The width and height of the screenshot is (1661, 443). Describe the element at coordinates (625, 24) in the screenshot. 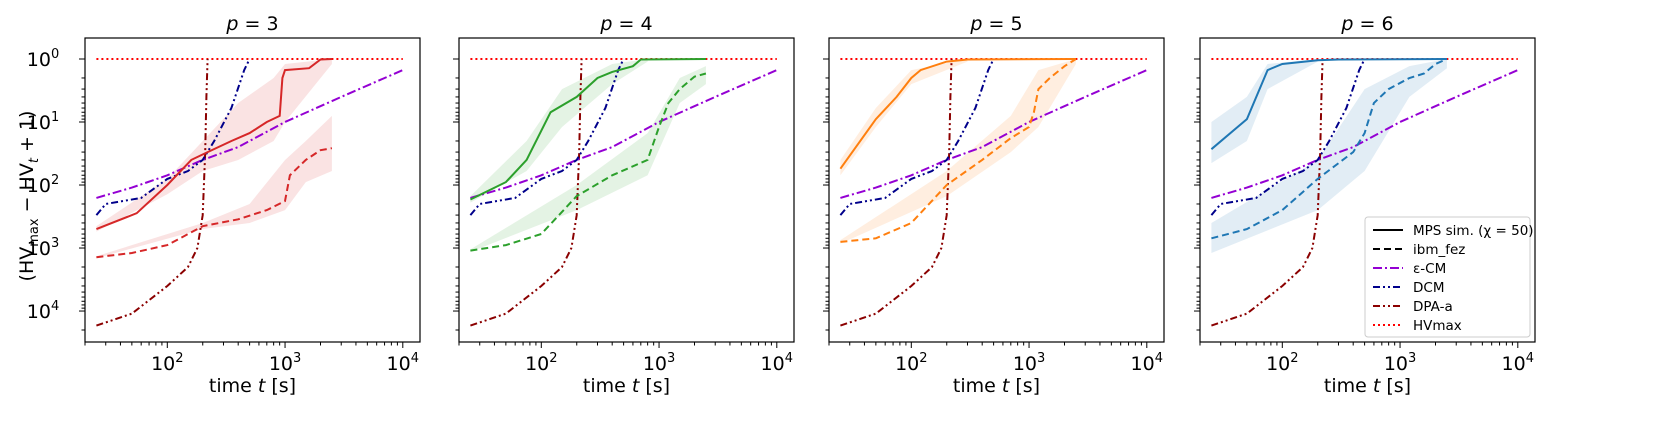

I see `panel-title: p = 4` at that location.